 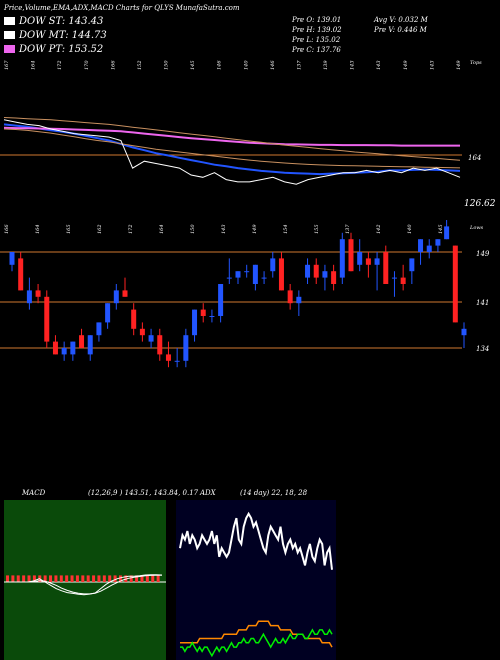 I want to click on tops-label: 140, so click(x=246, y=65).